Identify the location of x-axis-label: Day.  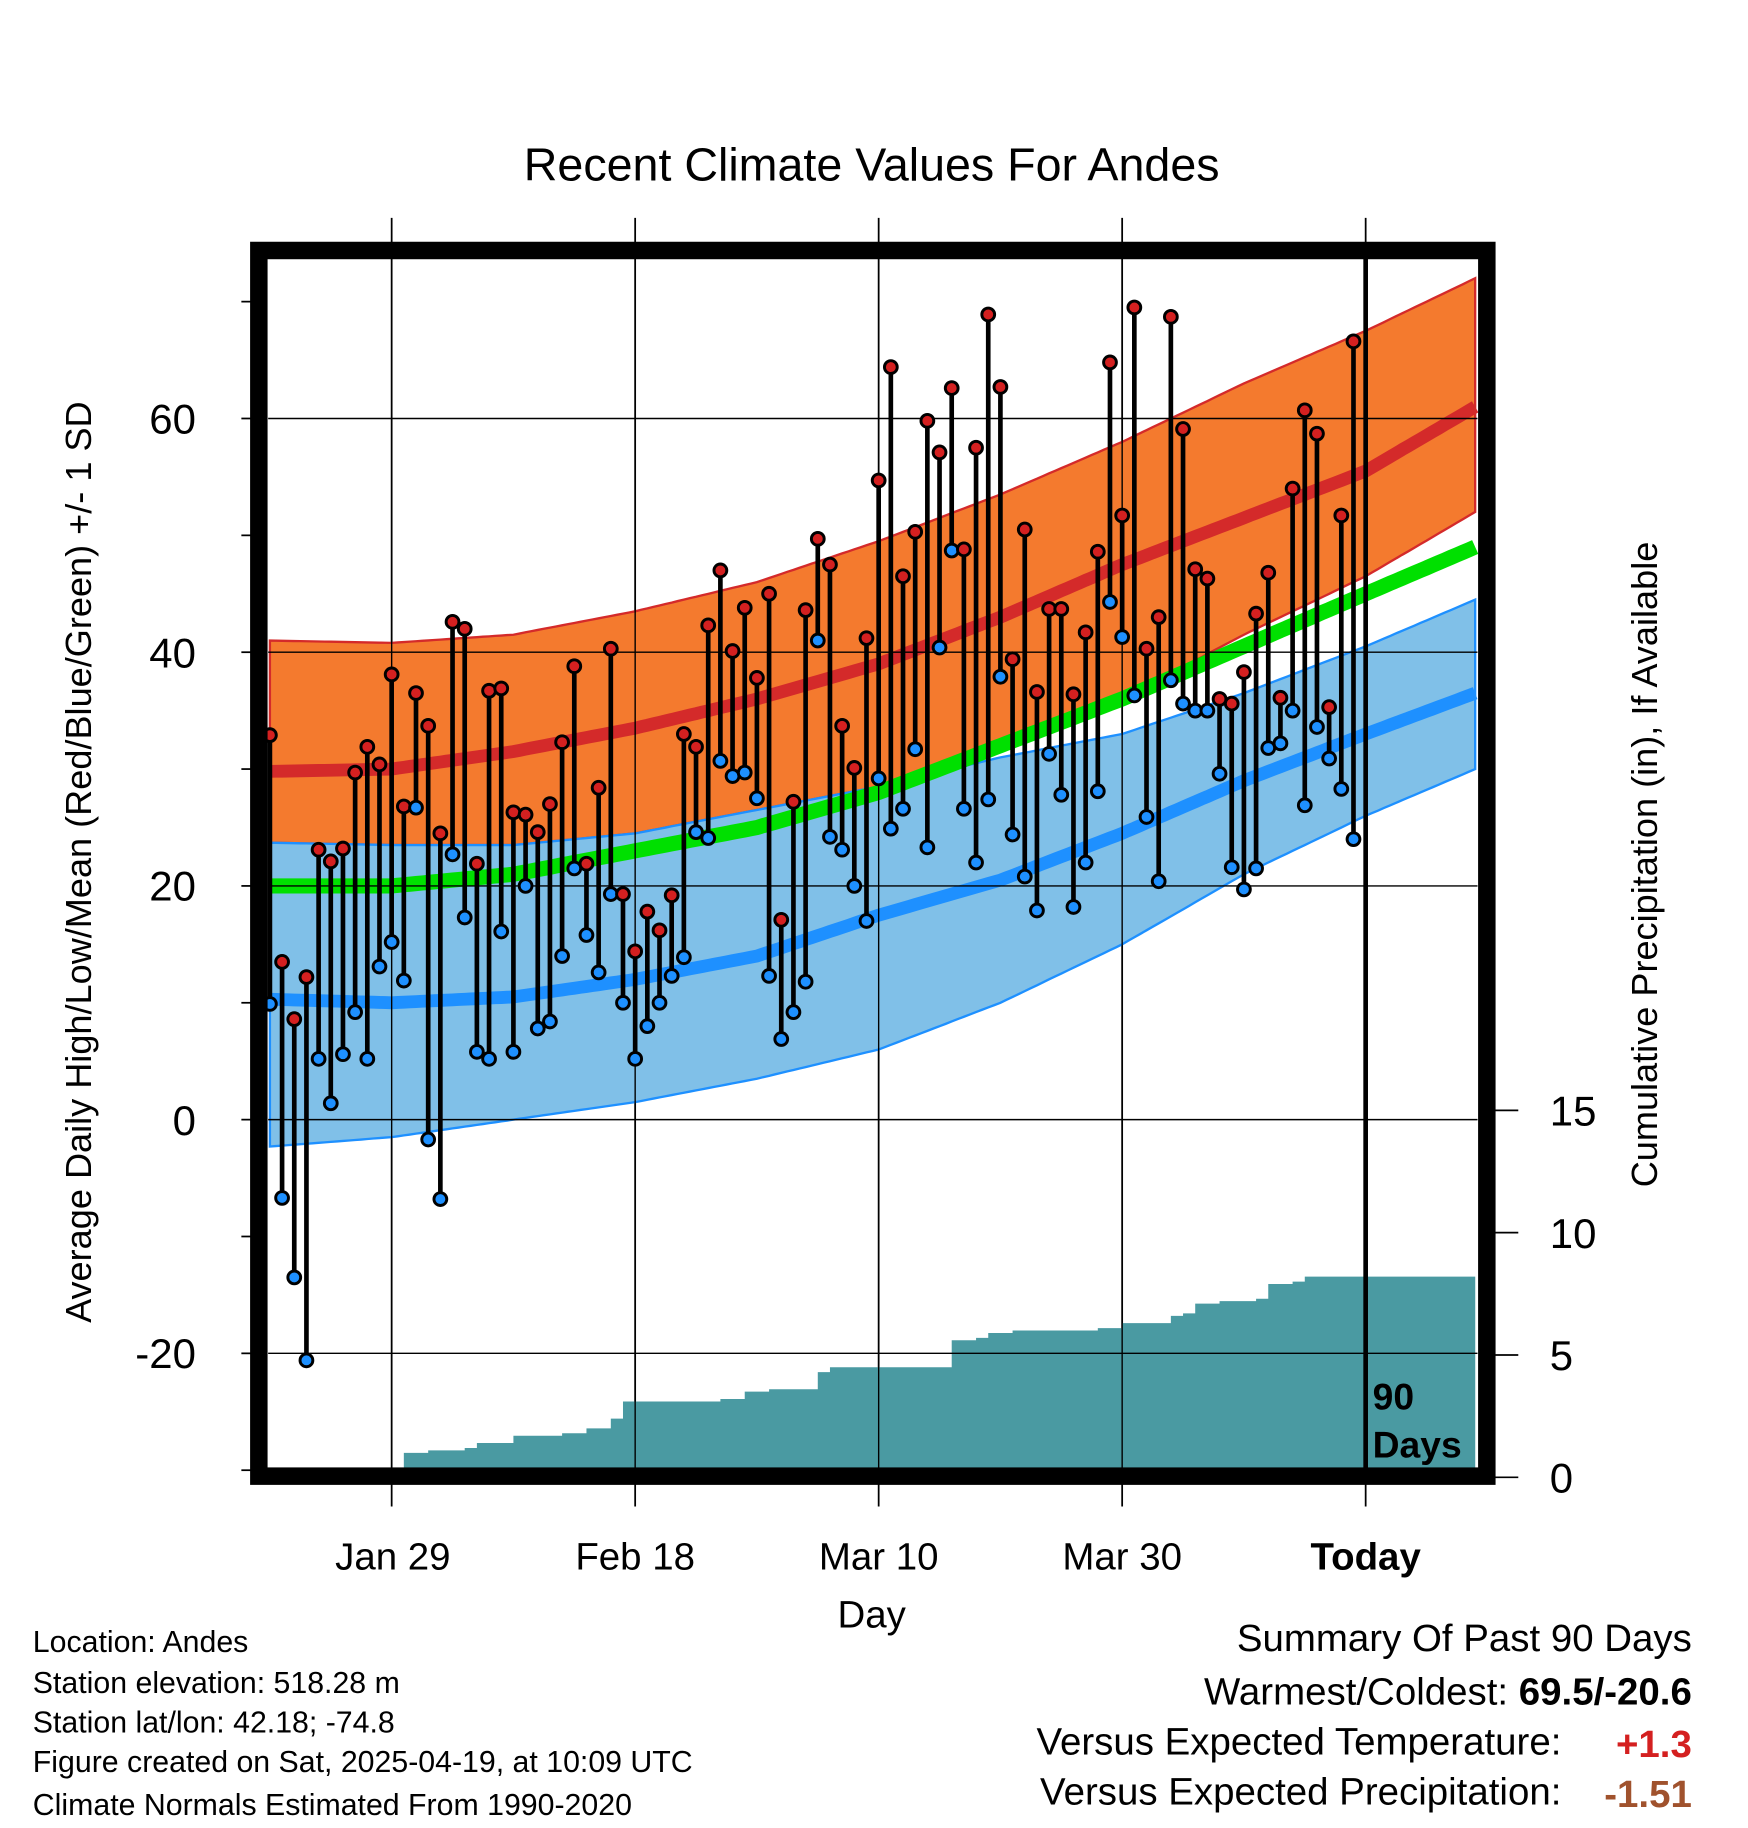
(871, 1615).